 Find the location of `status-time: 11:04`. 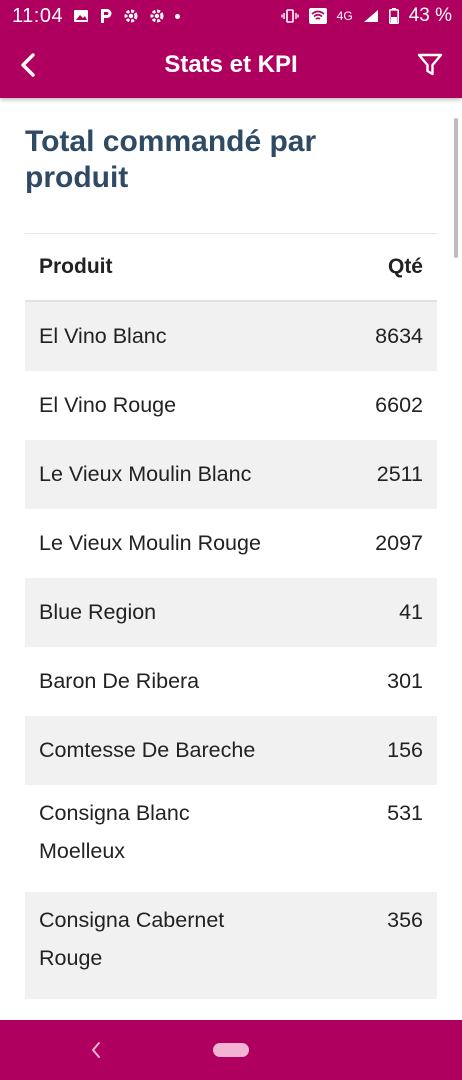

status-time: 11:04 is located at coordinates (38, 15).